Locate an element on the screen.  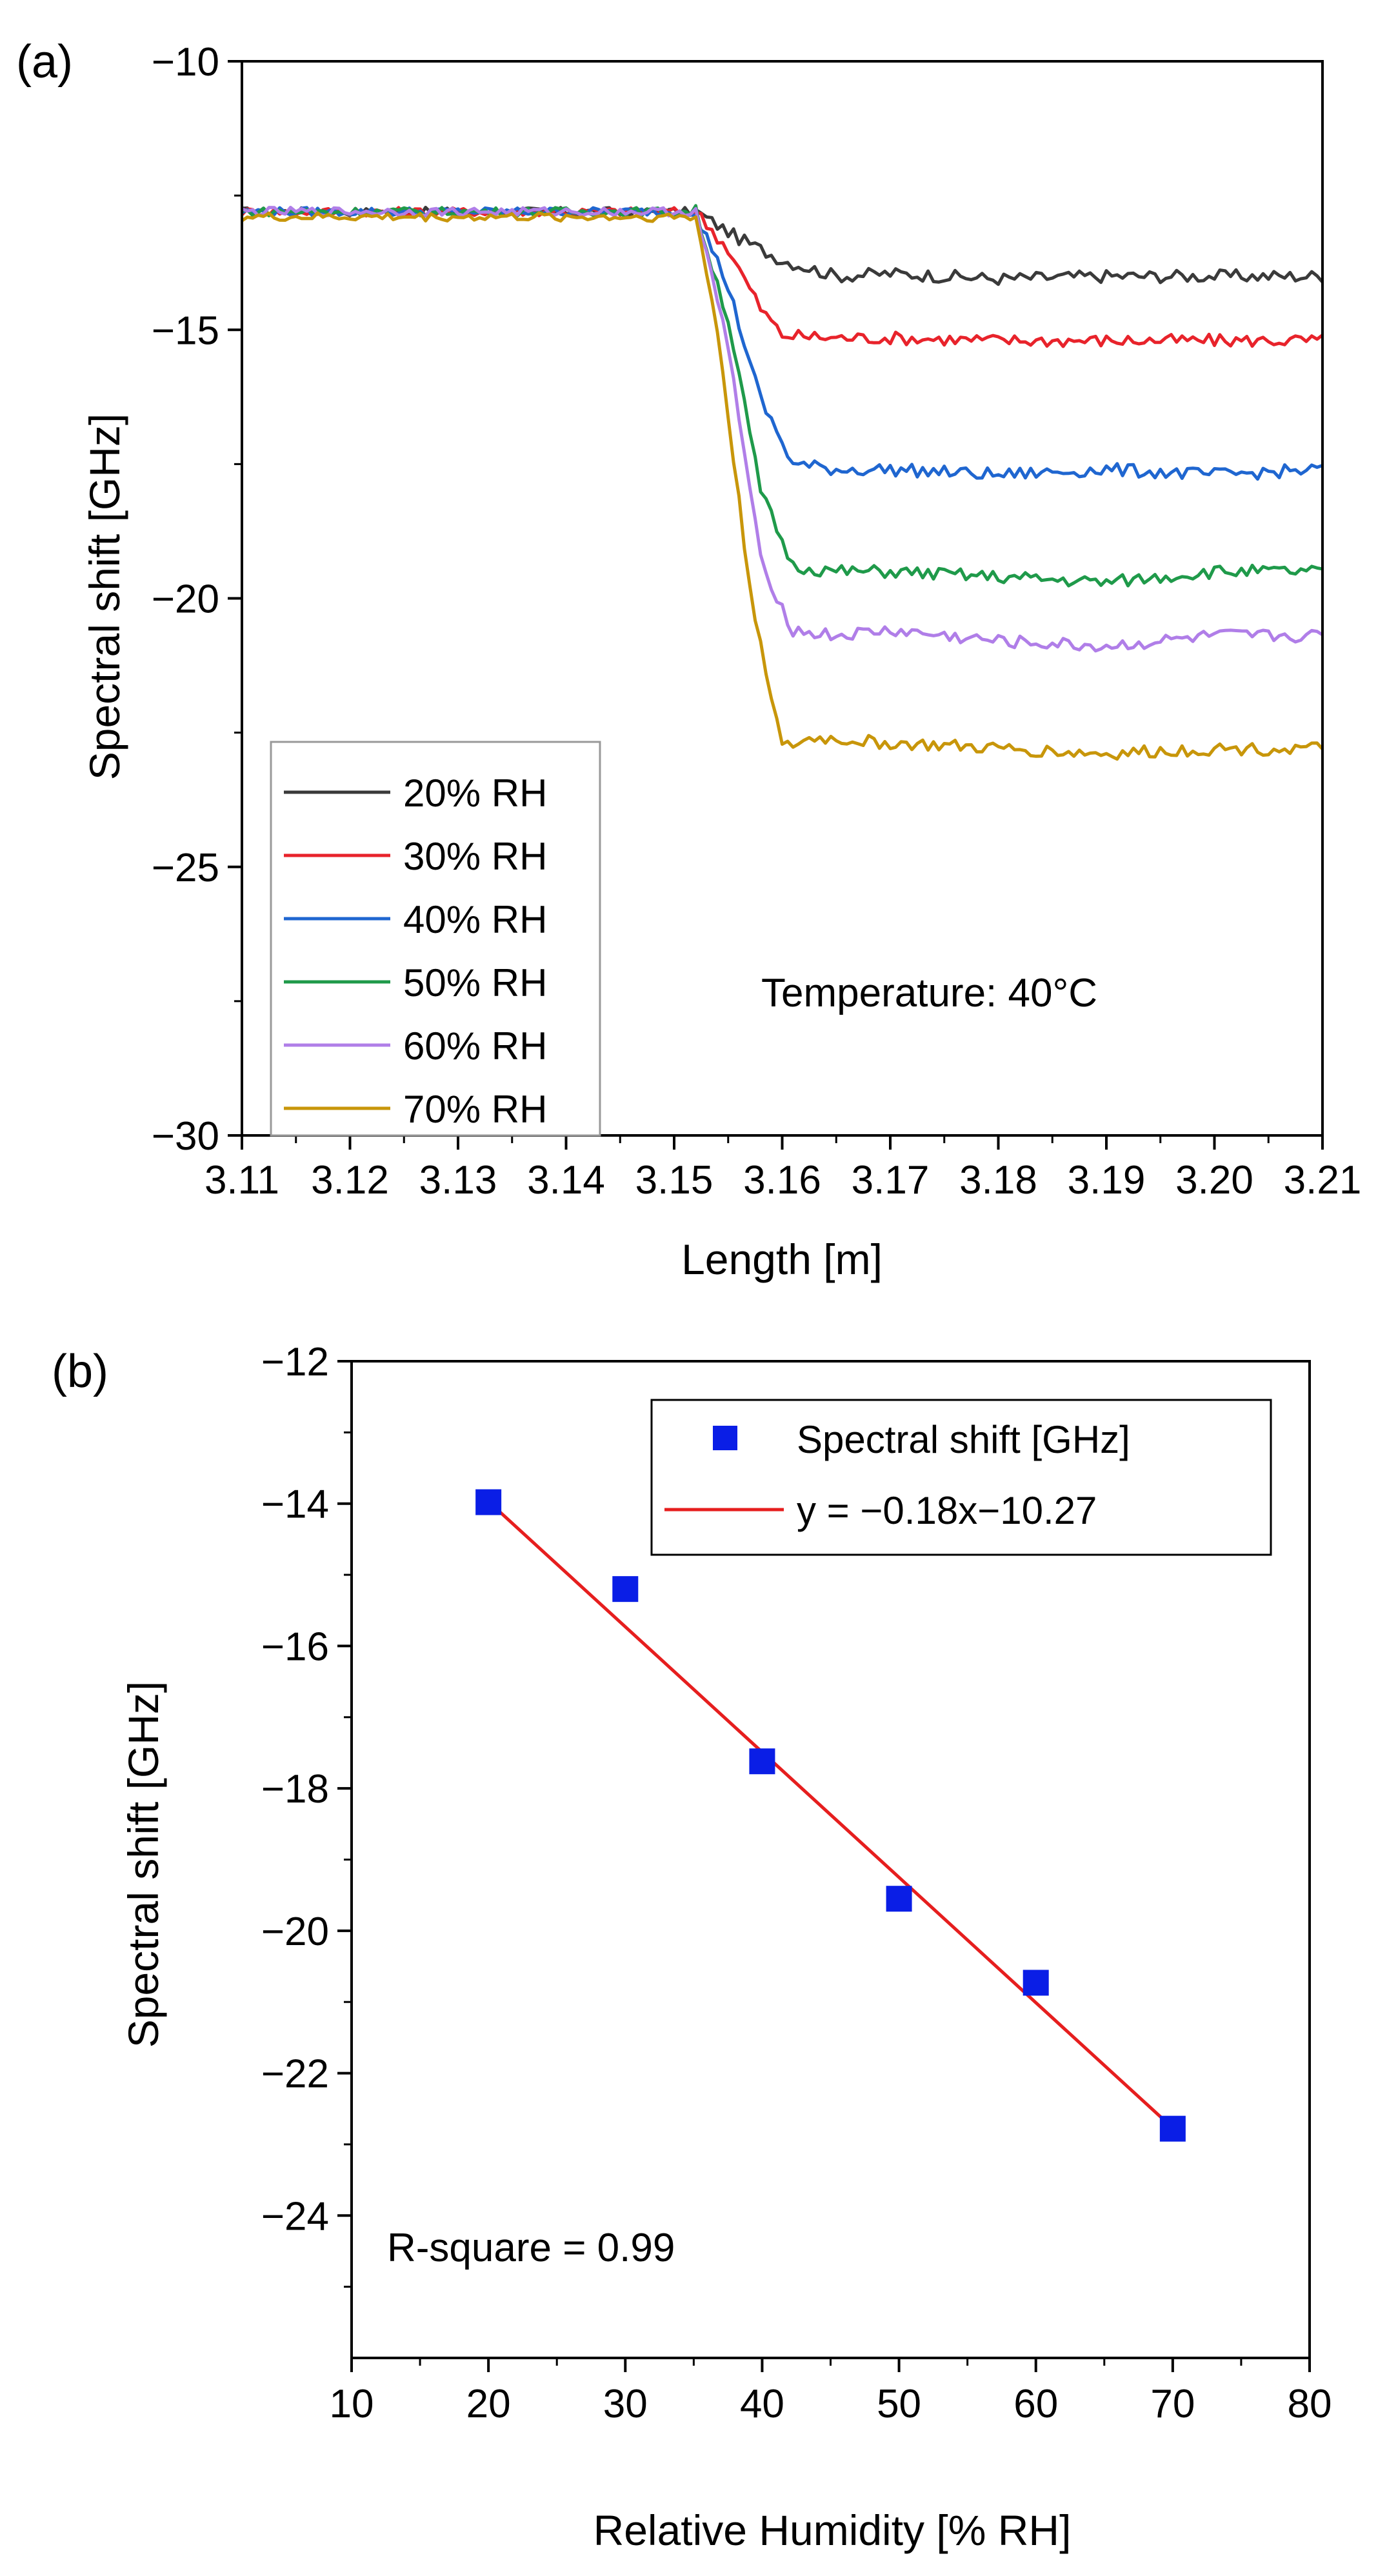
panel-b-x-tick-label: 70 is located at coordinates (1172, 2404).